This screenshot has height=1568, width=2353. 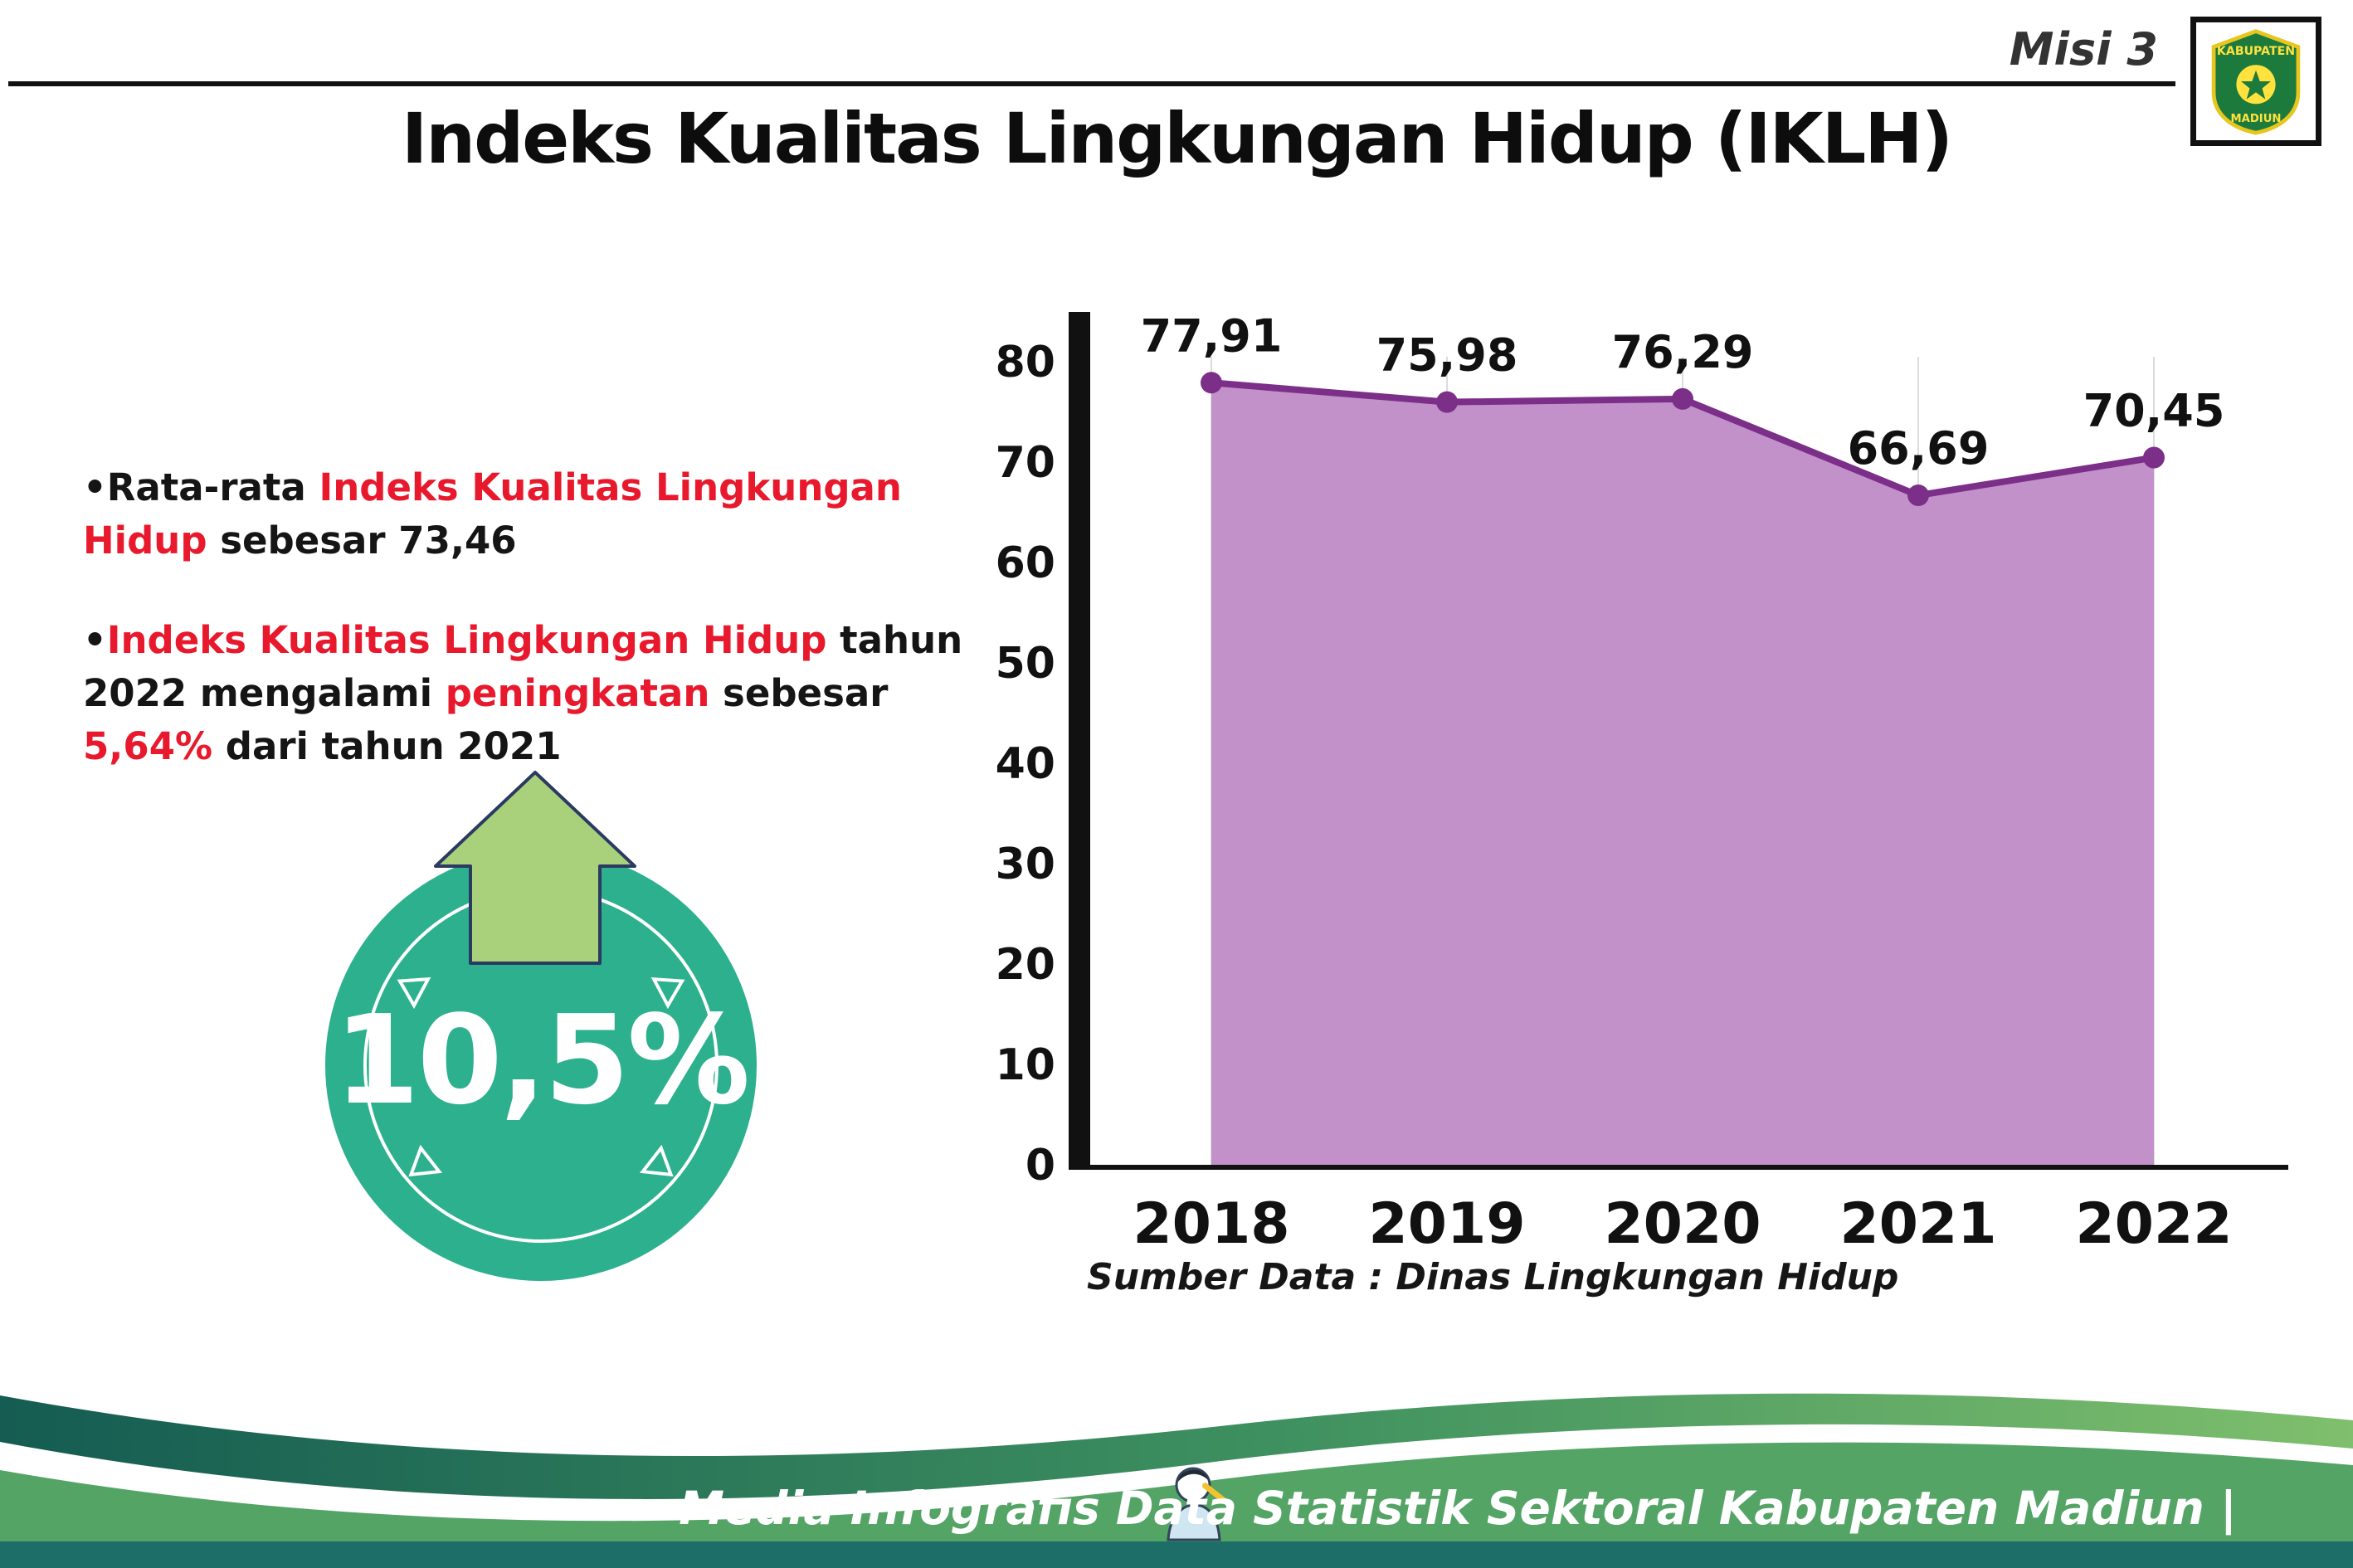 I want to click on text-run: Rata-rata, so click(x=212, y=487).